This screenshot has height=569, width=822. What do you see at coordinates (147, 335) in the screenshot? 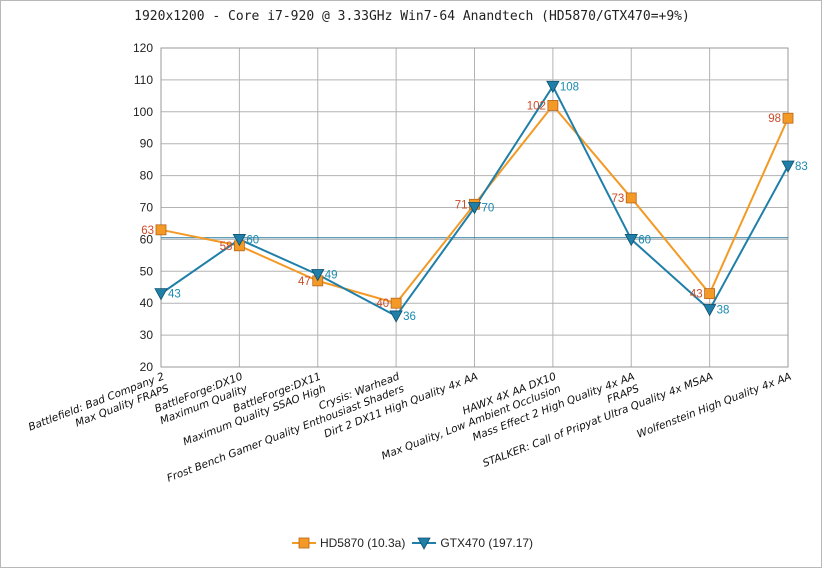
I see `y-tick-label: 30` at bounding box center [147, 335].